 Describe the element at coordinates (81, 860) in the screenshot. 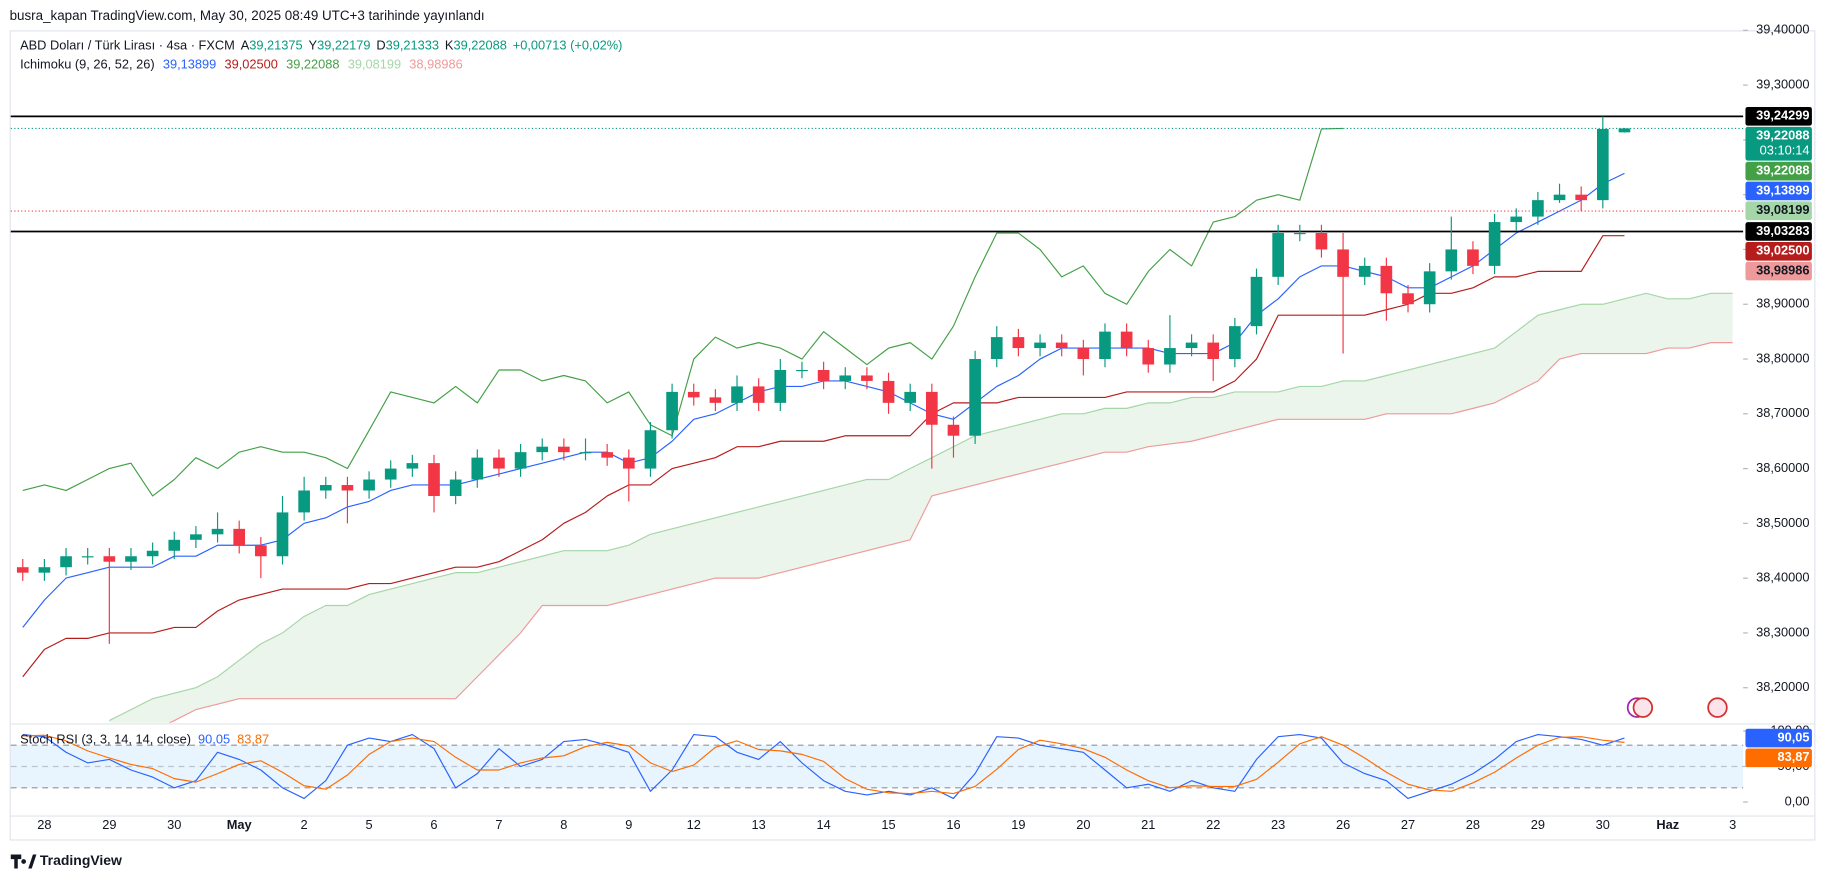

I see `brand-name: TradingView` at that location.